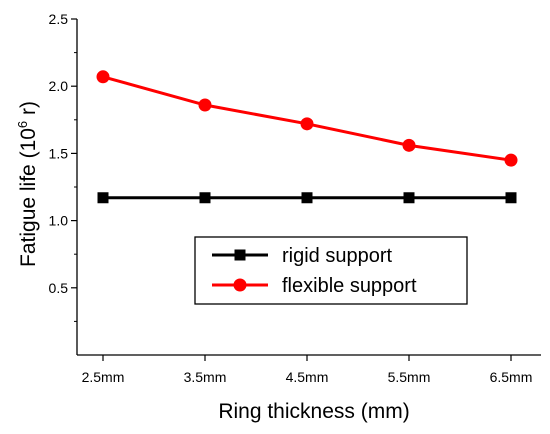  Describe the element at coordinates (59, 221) in the screenshot. I see `y-tick-label: 1.0` at that location.